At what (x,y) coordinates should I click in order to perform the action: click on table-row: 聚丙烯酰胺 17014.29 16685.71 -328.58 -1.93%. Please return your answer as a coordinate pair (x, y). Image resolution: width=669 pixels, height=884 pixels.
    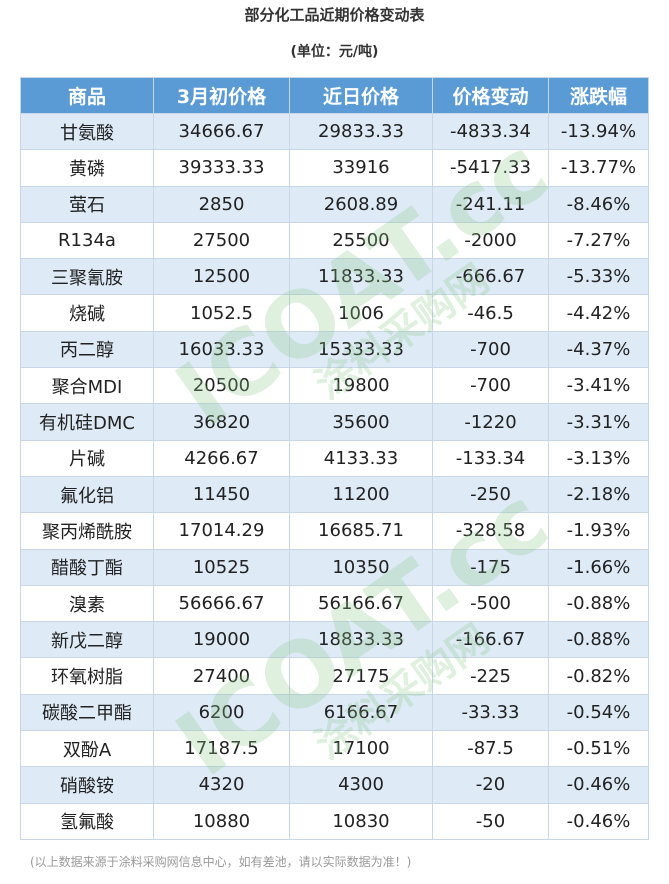
    Looking at the image, I should click on (334, 531).